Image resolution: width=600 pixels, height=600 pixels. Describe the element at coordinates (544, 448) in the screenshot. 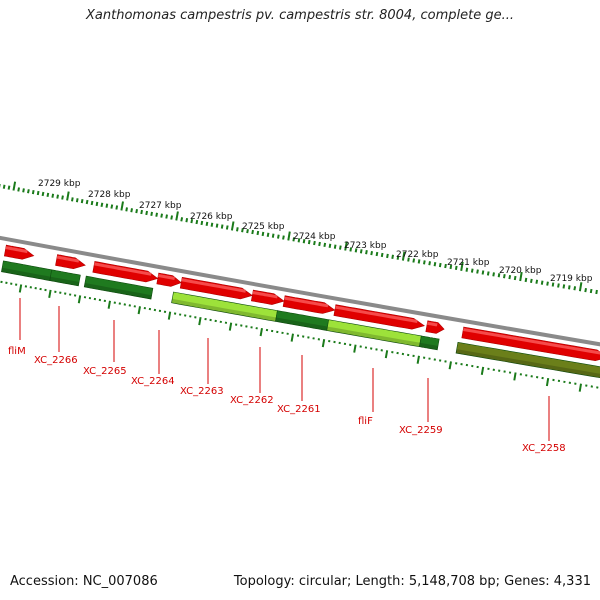

I see `gene-label-xc-2258: XC_2258` at that location.